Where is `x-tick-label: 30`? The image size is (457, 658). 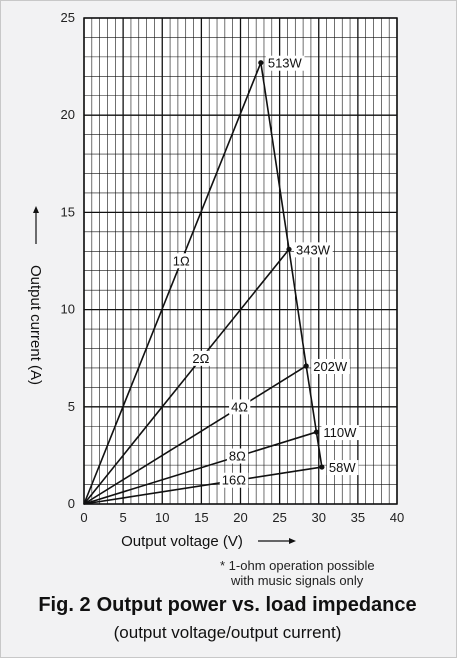
x-tick-label: 30 is located at coordinates (319, 517).